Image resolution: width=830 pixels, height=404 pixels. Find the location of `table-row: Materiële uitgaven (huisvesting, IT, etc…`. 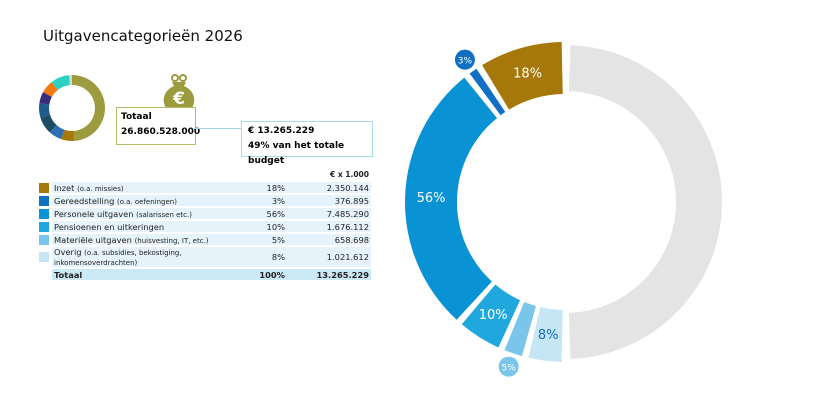

table-row: Materiële uitgaven (huisvesting, IT, etc… is located at coordinates (205, 239).